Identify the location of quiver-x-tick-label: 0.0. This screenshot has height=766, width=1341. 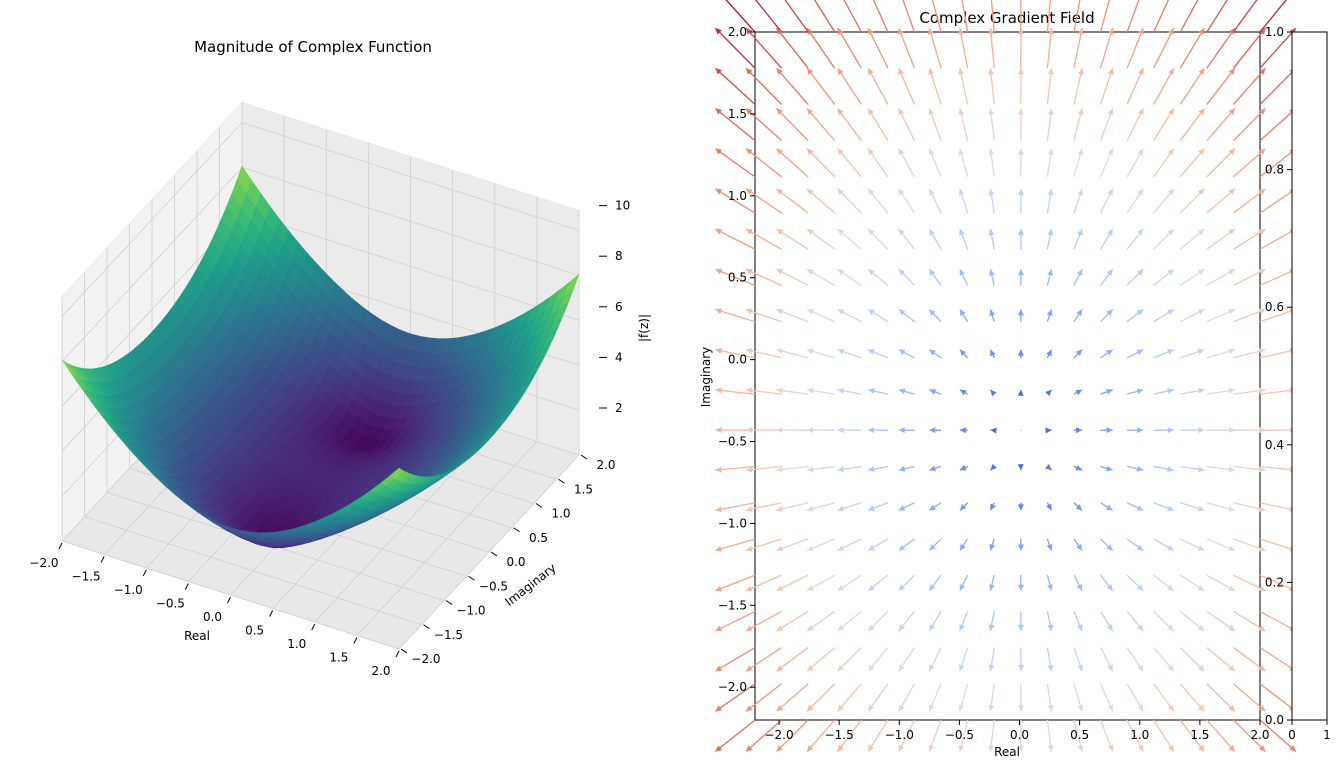
(1019, 735).